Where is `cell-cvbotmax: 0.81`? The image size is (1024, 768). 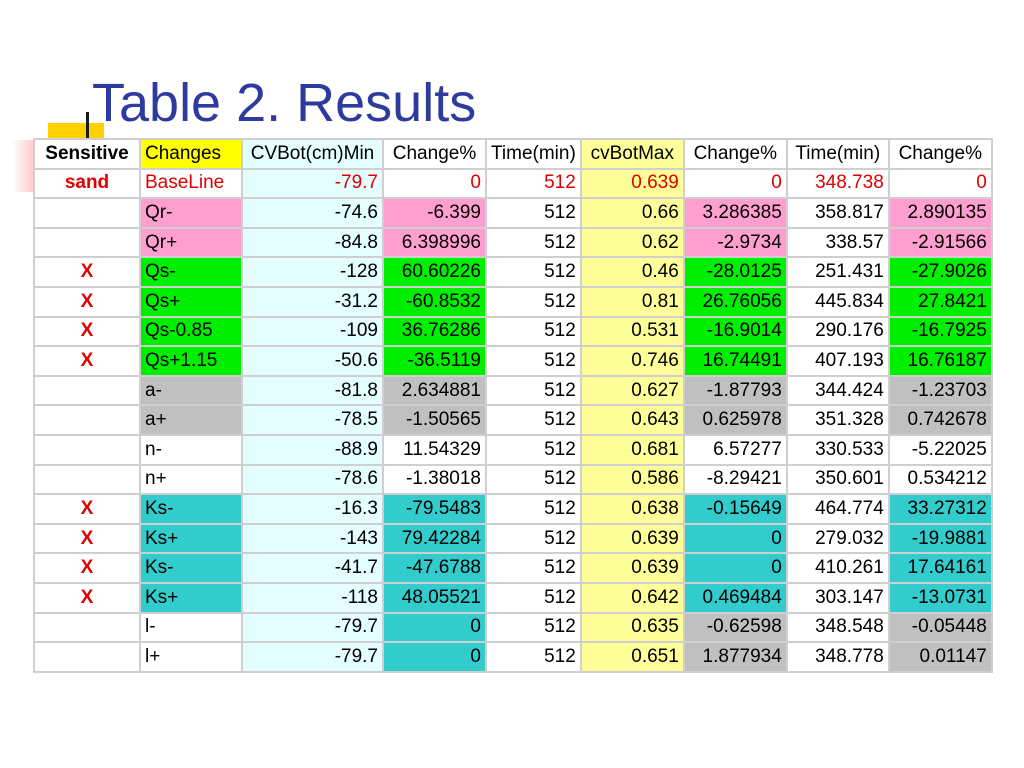 cell-cvbotmax: 0.81 is located at coordinates (632, 301).